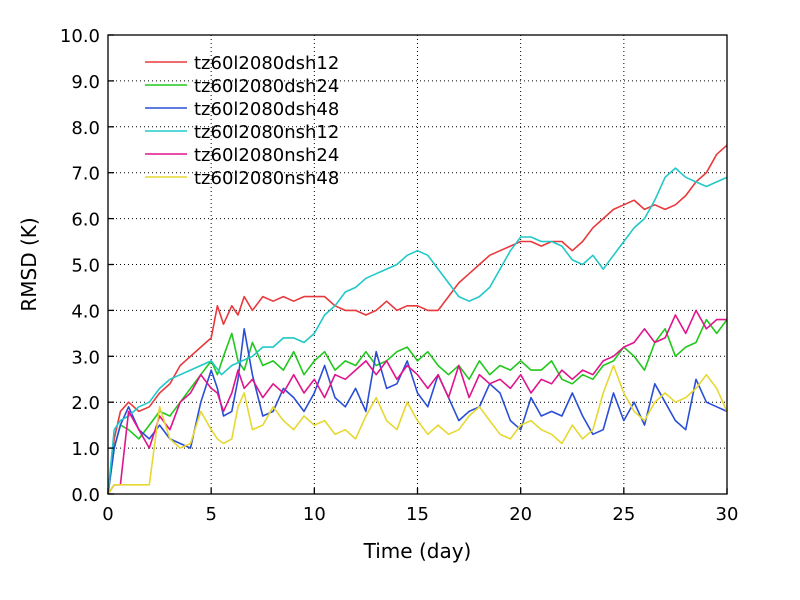 The height and width of the screenshot is (600, 800). What do you see at coordinates (417, 551) in the screenshot?
I see `x-axis-label: Time (day)` at bounding box center [417, 551].